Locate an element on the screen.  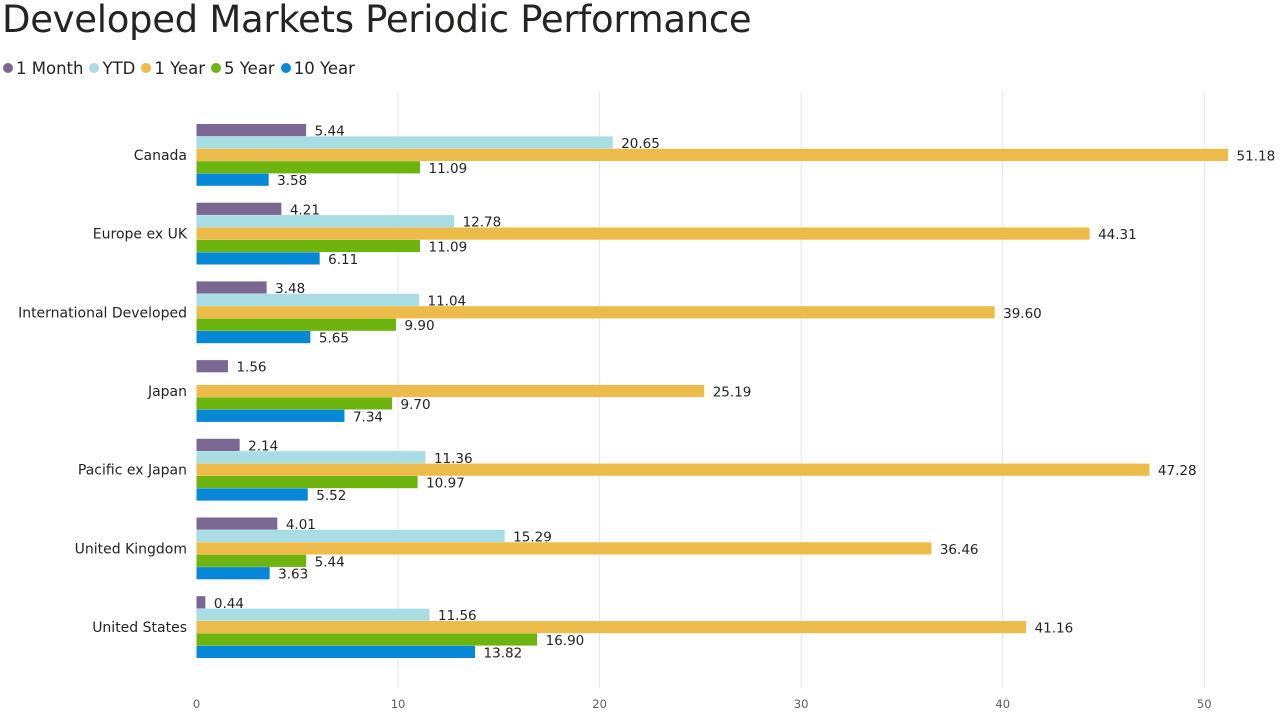
chart-title: Developed Markets Periodic Performance is located at coordinates (377, 20).